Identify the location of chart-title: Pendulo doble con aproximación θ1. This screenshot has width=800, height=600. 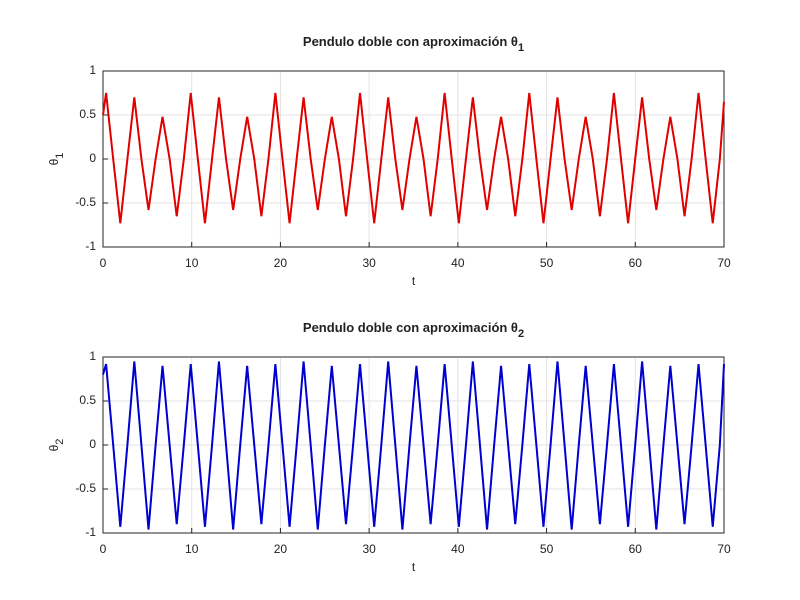
(413, 43).